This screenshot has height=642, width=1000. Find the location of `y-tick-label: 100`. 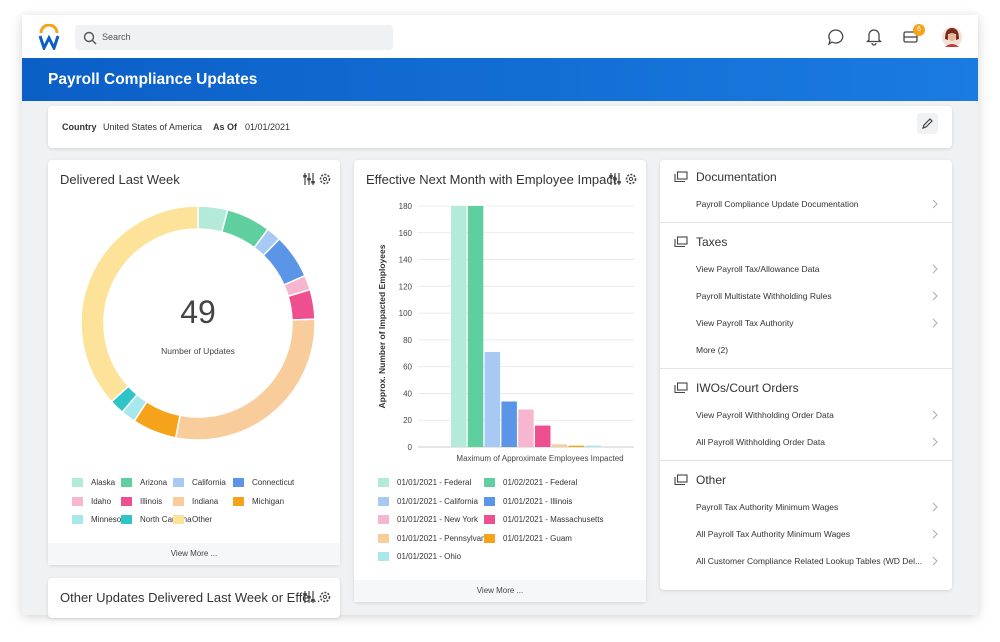

y-tick-label: 100 is located at coordinates (406, 313).